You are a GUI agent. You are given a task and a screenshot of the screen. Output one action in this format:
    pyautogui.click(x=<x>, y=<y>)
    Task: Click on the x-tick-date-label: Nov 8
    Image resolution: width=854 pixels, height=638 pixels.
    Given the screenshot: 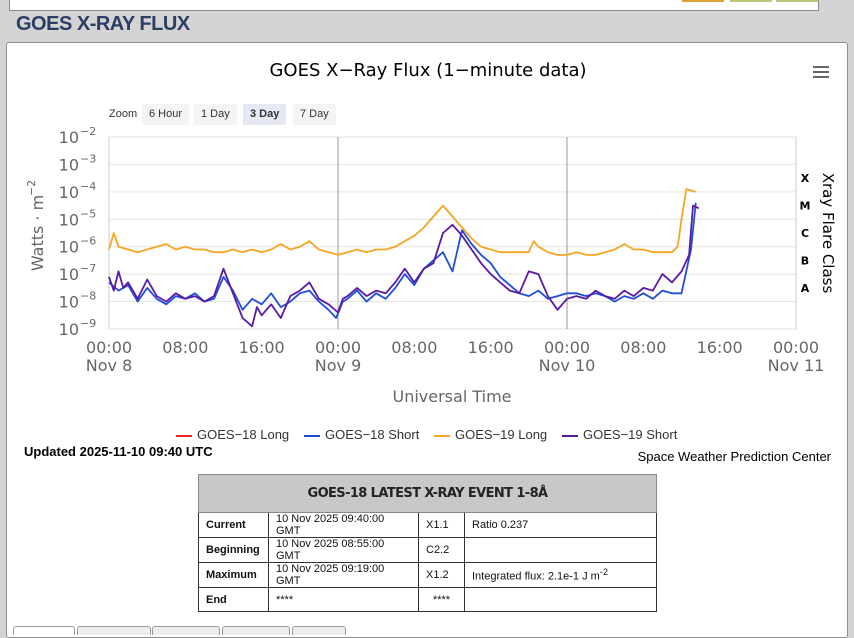 What is the action you would take?
    pyautogui.click(x=109, y=365)
    